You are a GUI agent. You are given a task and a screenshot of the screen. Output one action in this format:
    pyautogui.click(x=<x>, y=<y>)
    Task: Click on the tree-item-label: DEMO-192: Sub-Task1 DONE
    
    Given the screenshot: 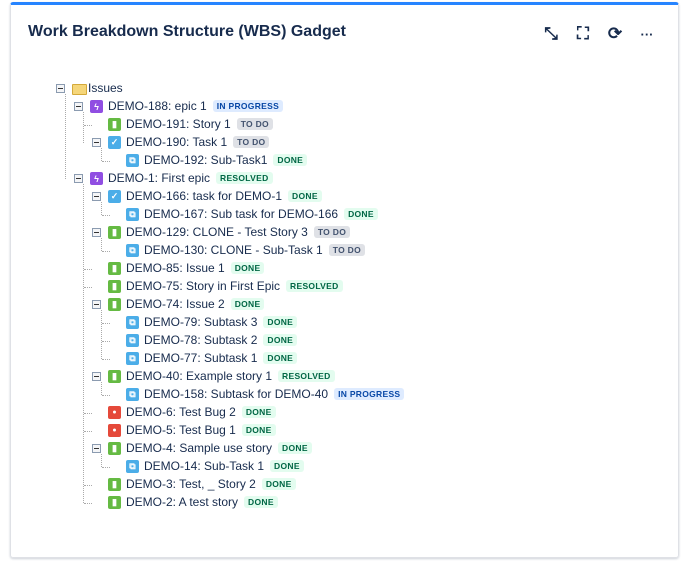 What is the action you would take?
    pyautogui.click(x=226, y=160)
    